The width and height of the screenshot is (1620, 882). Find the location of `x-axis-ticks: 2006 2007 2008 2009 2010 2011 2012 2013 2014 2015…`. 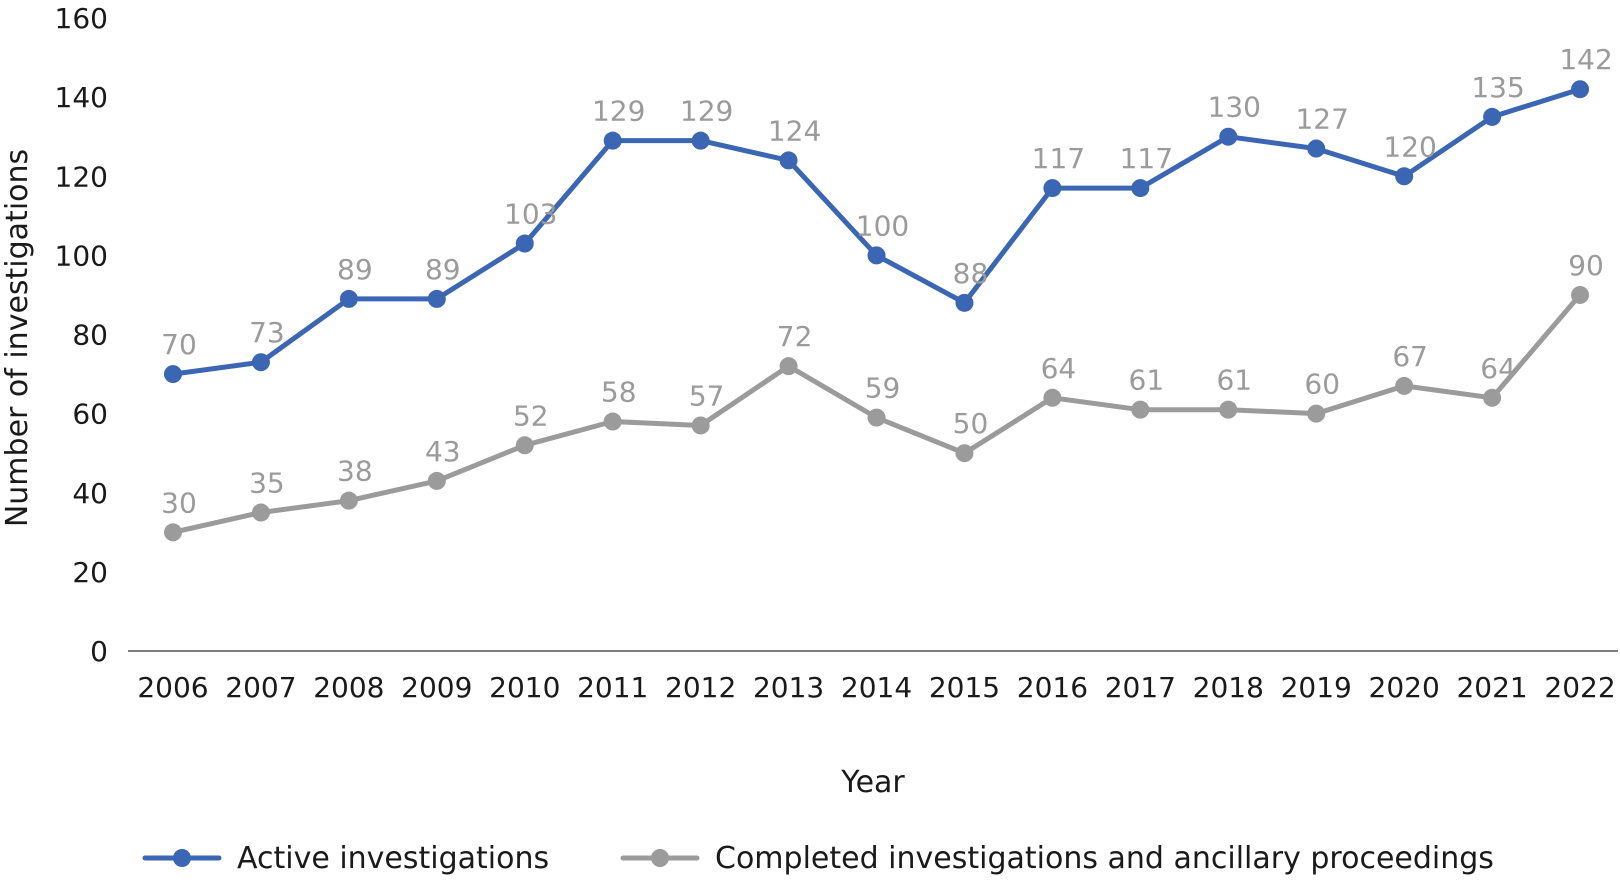

x-axis-ticks: 2006 2007 2008 2009 2010 2011 2012 2013 2014 2015… is located at coordinates (876, 687).